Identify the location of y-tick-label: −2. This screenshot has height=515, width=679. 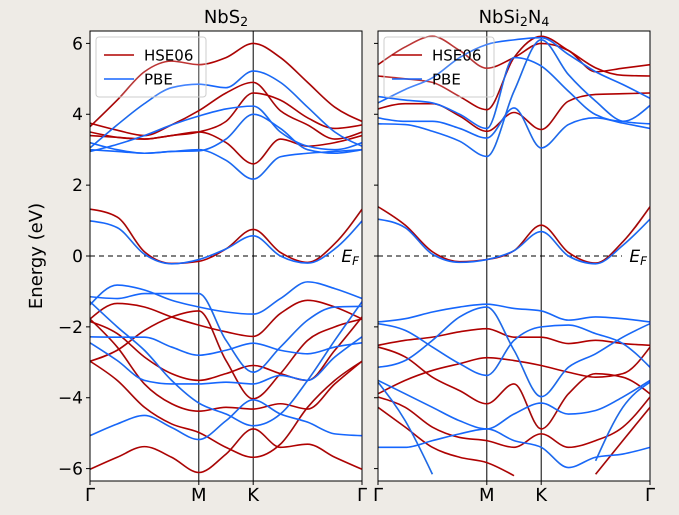
(70, 328).